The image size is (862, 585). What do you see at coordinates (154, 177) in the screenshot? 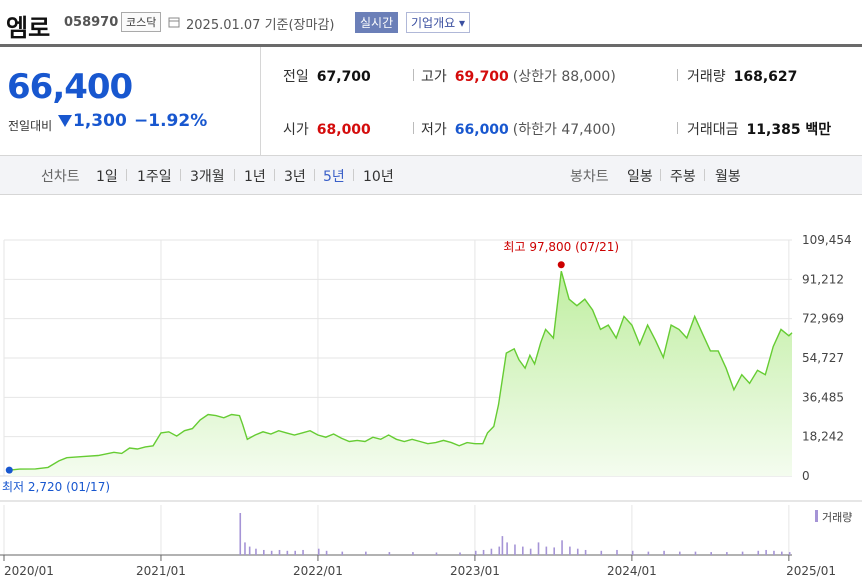
I see `period-1w: 1주일` at bounding box center [154, 177].